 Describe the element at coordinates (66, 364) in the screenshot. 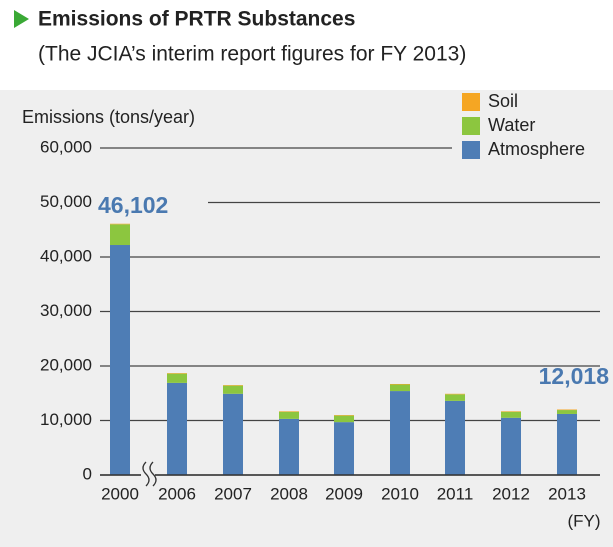

I see `y-tick-label: 20,000` at that location.